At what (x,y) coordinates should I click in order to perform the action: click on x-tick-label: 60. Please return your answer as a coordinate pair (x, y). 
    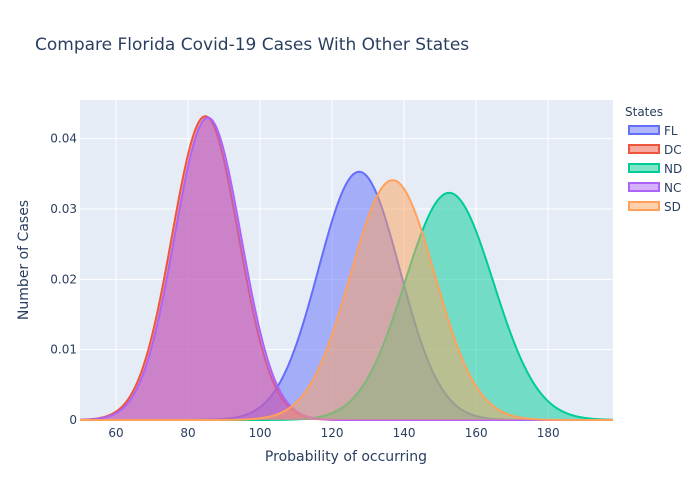
    Looking at the image, I should click on (115, 433).